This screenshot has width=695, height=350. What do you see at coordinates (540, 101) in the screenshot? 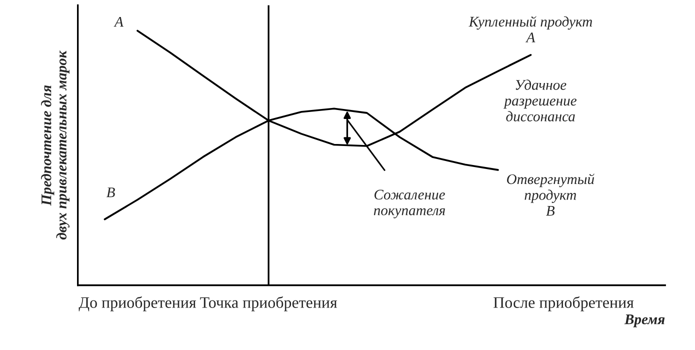
I see `annotation: Удачное разрешение диссонанса` at bounding box center [540, 101].